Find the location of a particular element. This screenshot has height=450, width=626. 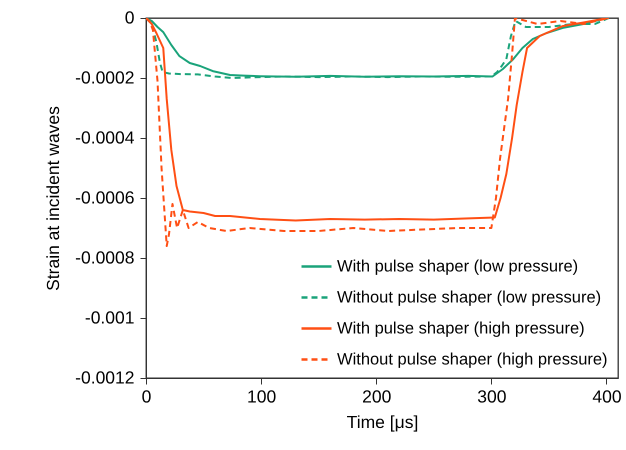

x-tick-label: 200 is located at coordinates (377, 396).